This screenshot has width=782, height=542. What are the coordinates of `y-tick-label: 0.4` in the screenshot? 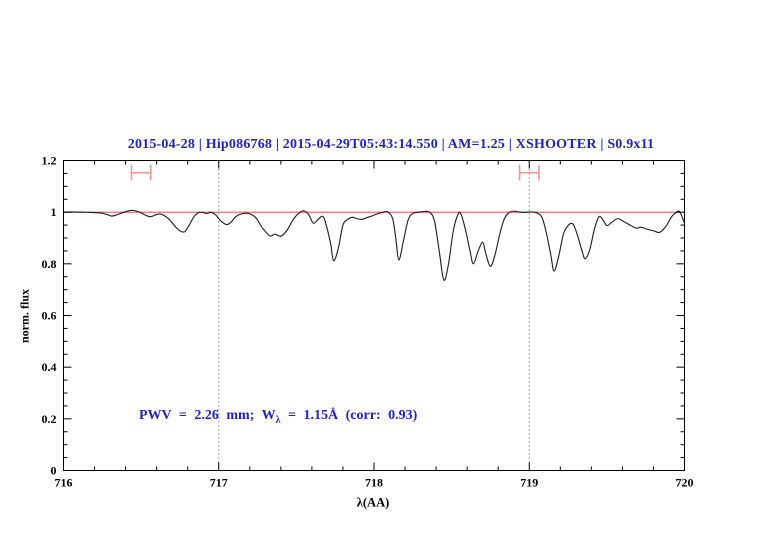 It's located at (49, 367).